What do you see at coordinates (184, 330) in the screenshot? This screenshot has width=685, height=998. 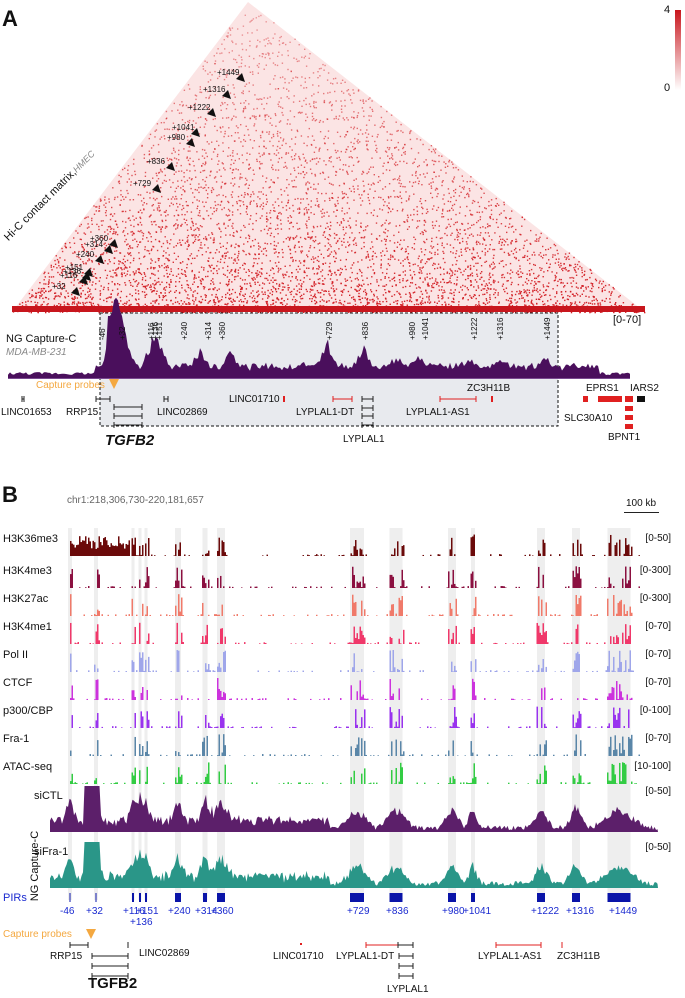 I see `pir-label-a: +240` at bounding box center [184, 330].